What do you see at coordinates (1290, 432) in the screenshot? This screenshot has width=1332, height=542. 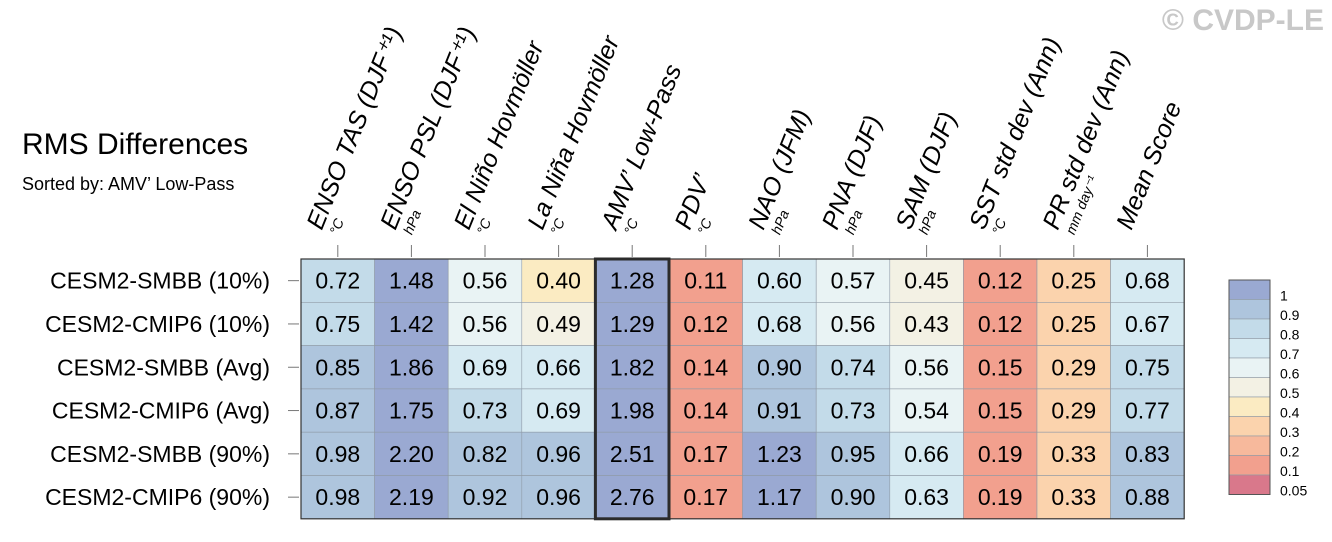 I see `colorbar-tick-label: 0.3` at bounding box center [1290, 432].